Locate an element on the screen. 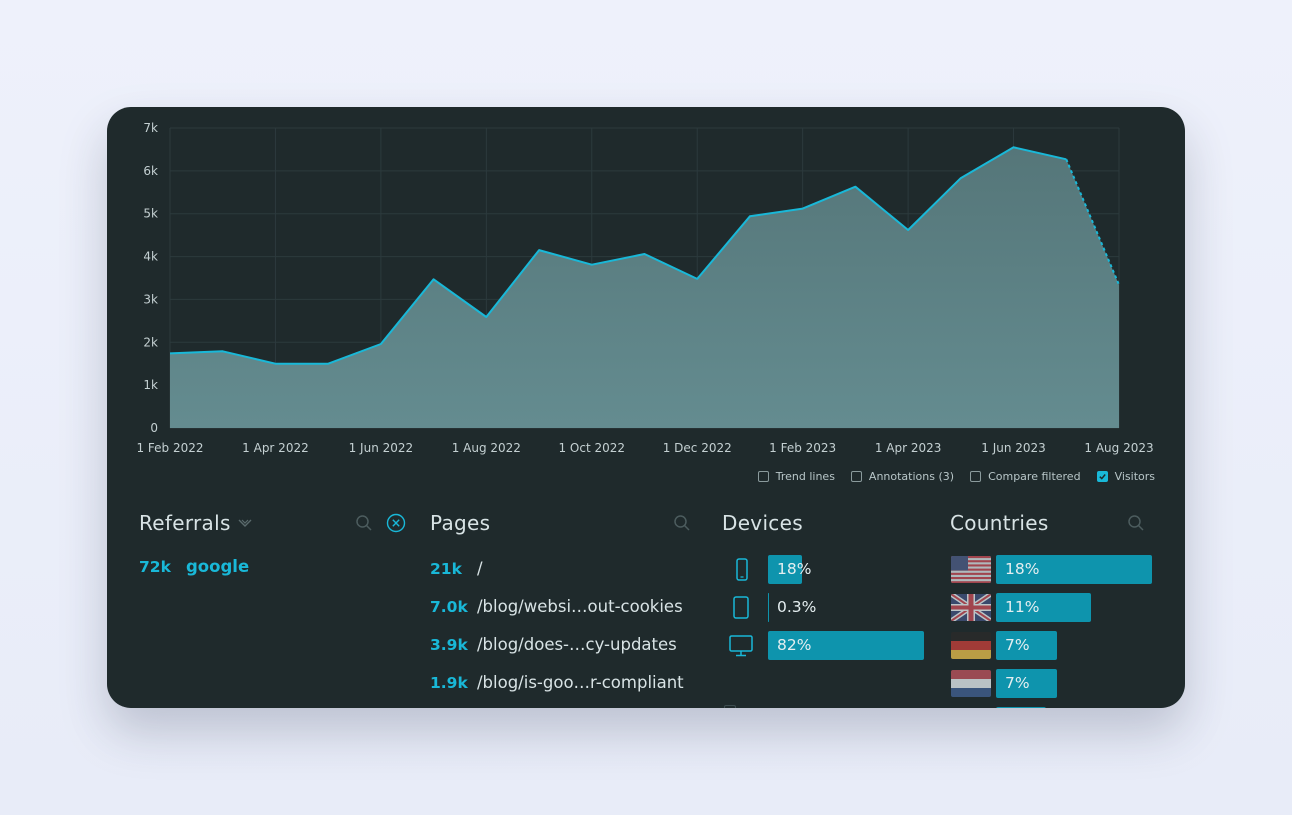  page-row: 21k / is located at coordinates (456, 568).